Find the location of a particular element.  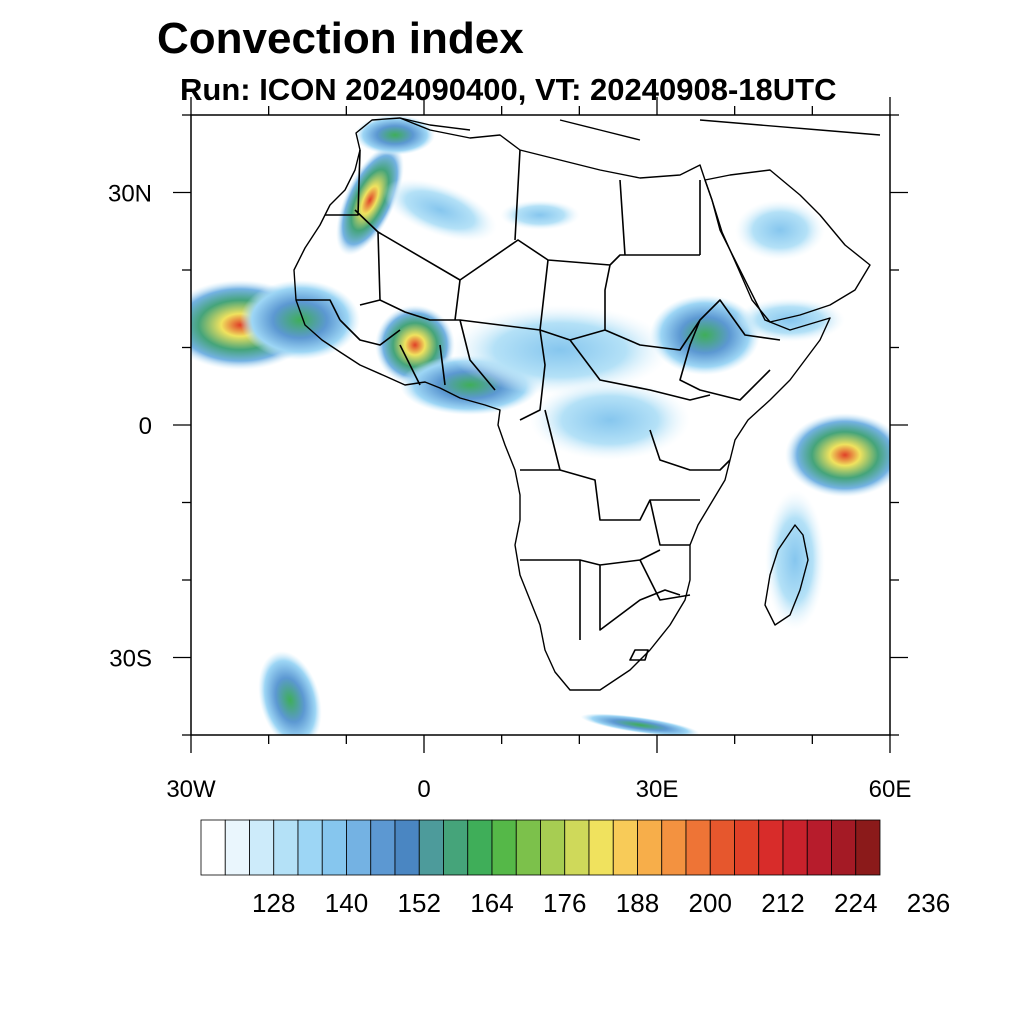

x-tick-label: 60E is located at coordinates (890, 789).